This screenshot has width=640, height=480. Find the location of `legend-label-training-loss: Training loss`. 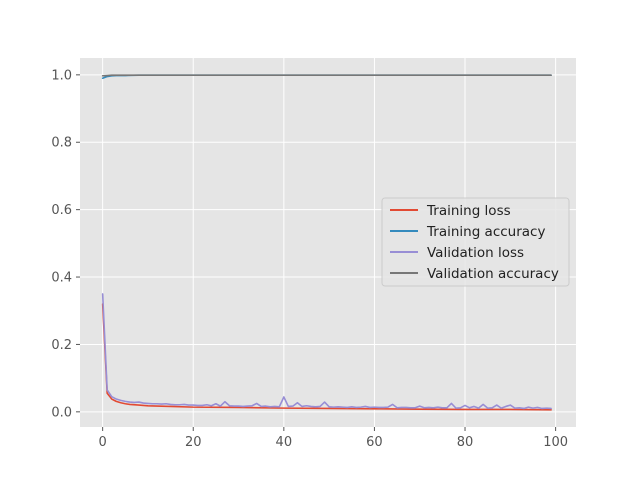

legend-label-training-loss: Training loss is located at coordinates (468, 211).